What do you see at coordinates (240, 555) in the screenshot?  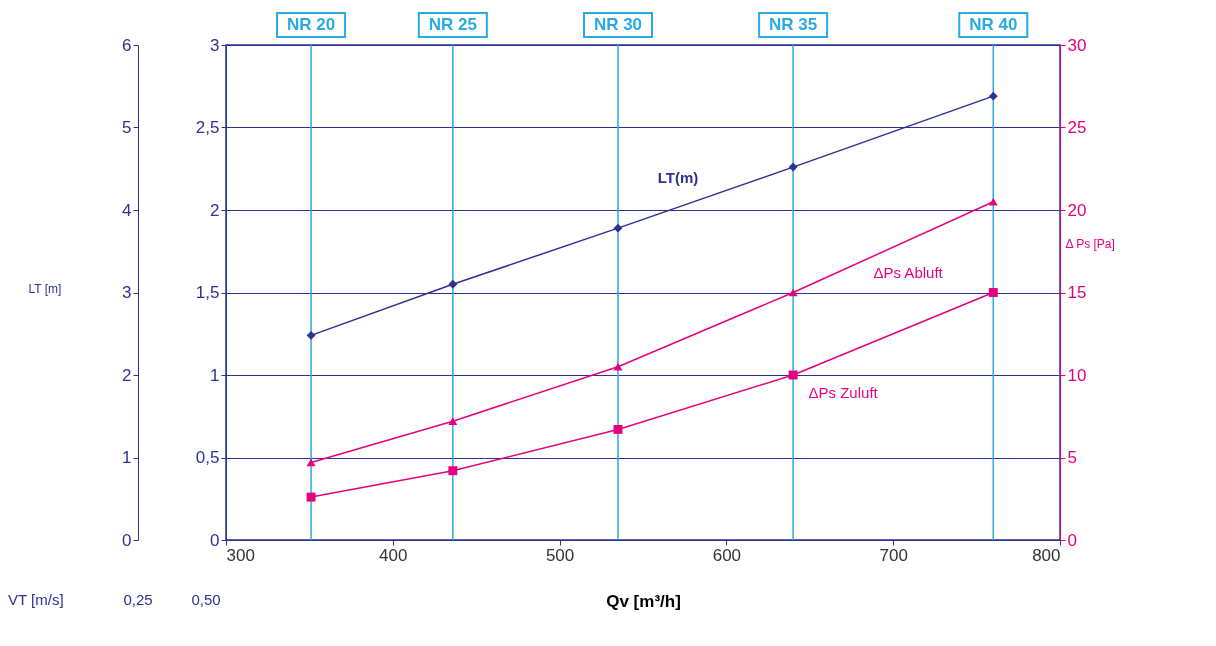 I see `x-tick-label: 300` at bounding box center [240, 555].